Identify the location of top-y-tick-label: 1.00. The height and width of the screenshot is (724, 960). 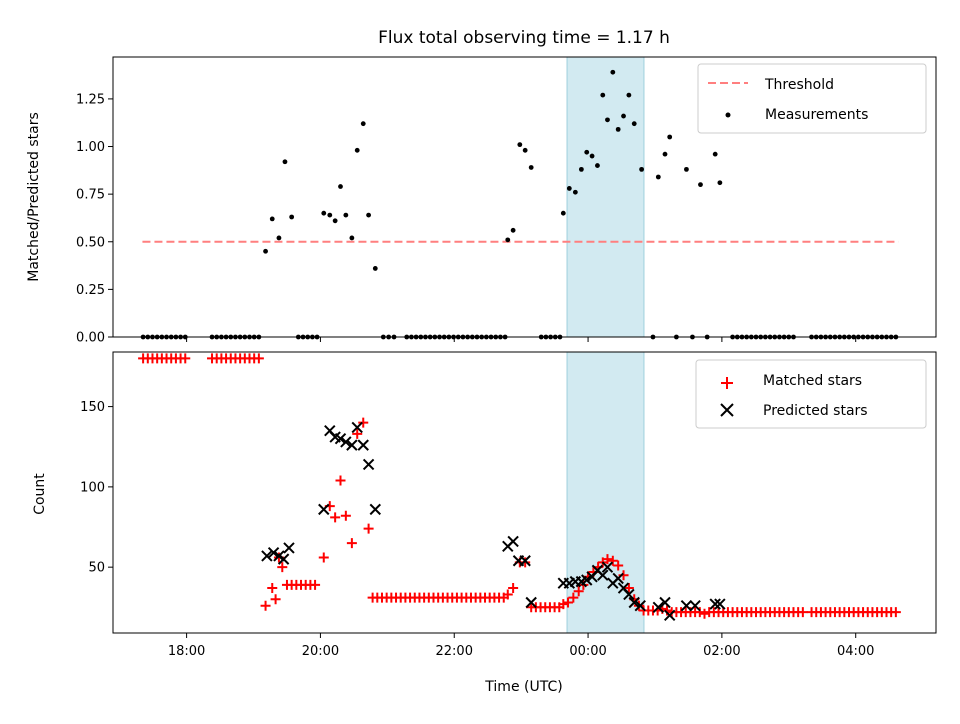
(90, 147).